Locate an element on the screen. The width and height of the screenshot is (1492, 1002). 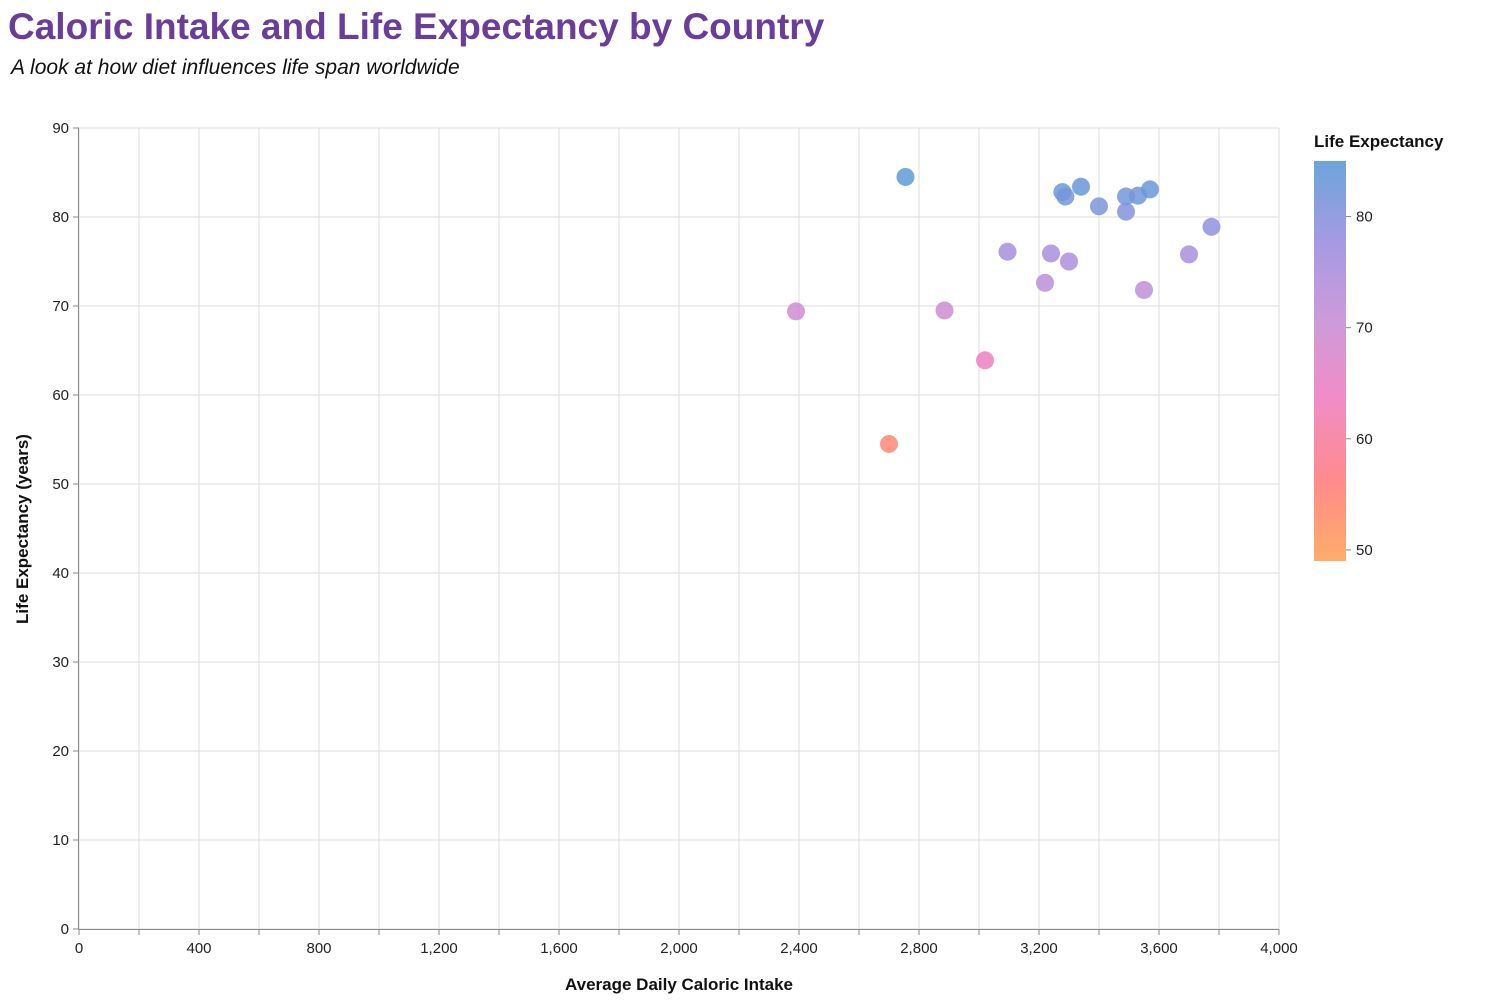
legend-label: 80 is located at coordinates (1364, 217).